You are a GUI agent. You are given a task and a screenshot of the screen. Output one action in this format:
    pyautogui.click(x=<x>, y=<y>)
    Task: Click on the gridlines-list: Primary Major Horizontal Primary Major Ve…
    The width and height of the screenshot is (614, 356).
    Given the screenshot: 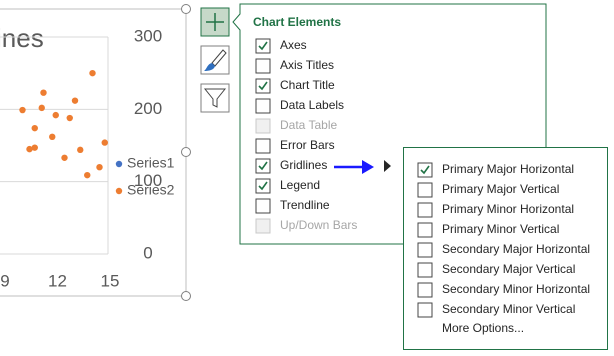 What is the action you would take?
    pyautogui.click(x=503, y=240)
    